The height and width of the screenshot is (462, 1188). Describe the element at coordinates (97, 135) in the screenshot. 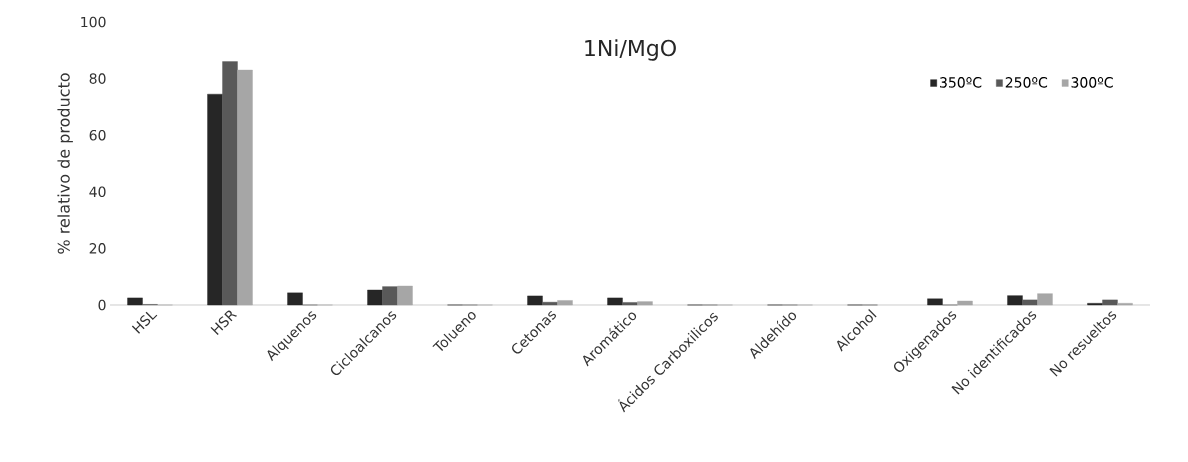

I see `y-tick-label: 60` at that location.